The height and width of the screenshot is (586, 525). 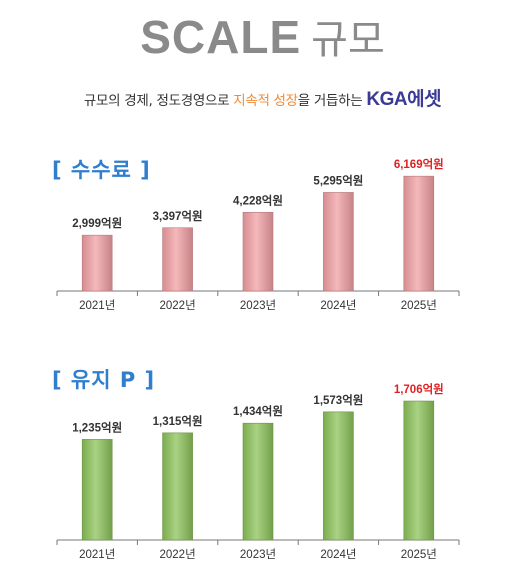 I want to click on fee-category-label: 2024년, so click(x=338, y=305).